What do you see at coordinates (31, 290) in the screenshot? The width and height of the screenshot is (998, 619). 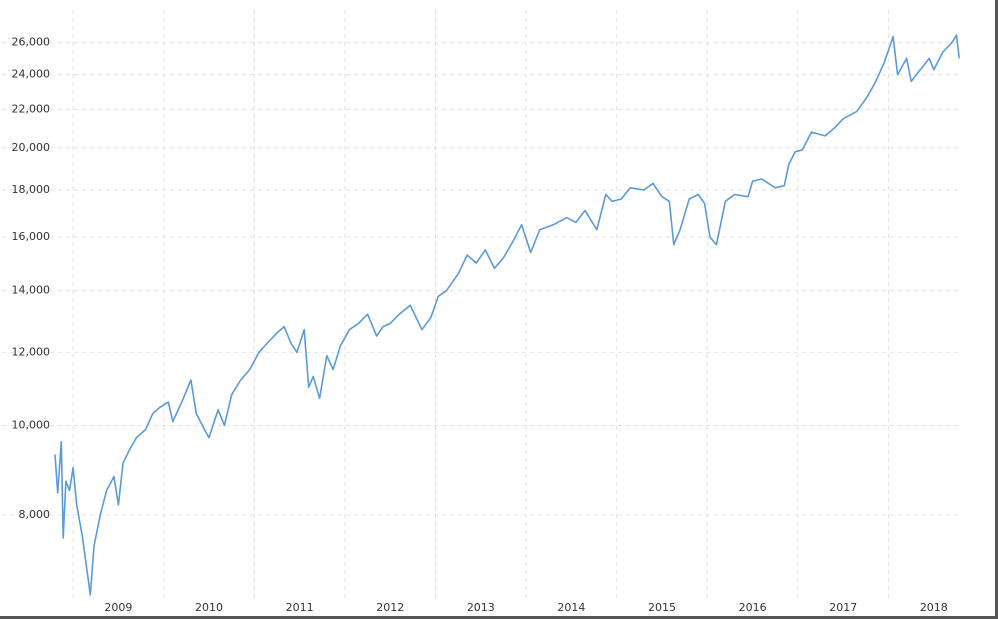 I see `y-tick-label: 14,000` at bounding box center [31, 290].